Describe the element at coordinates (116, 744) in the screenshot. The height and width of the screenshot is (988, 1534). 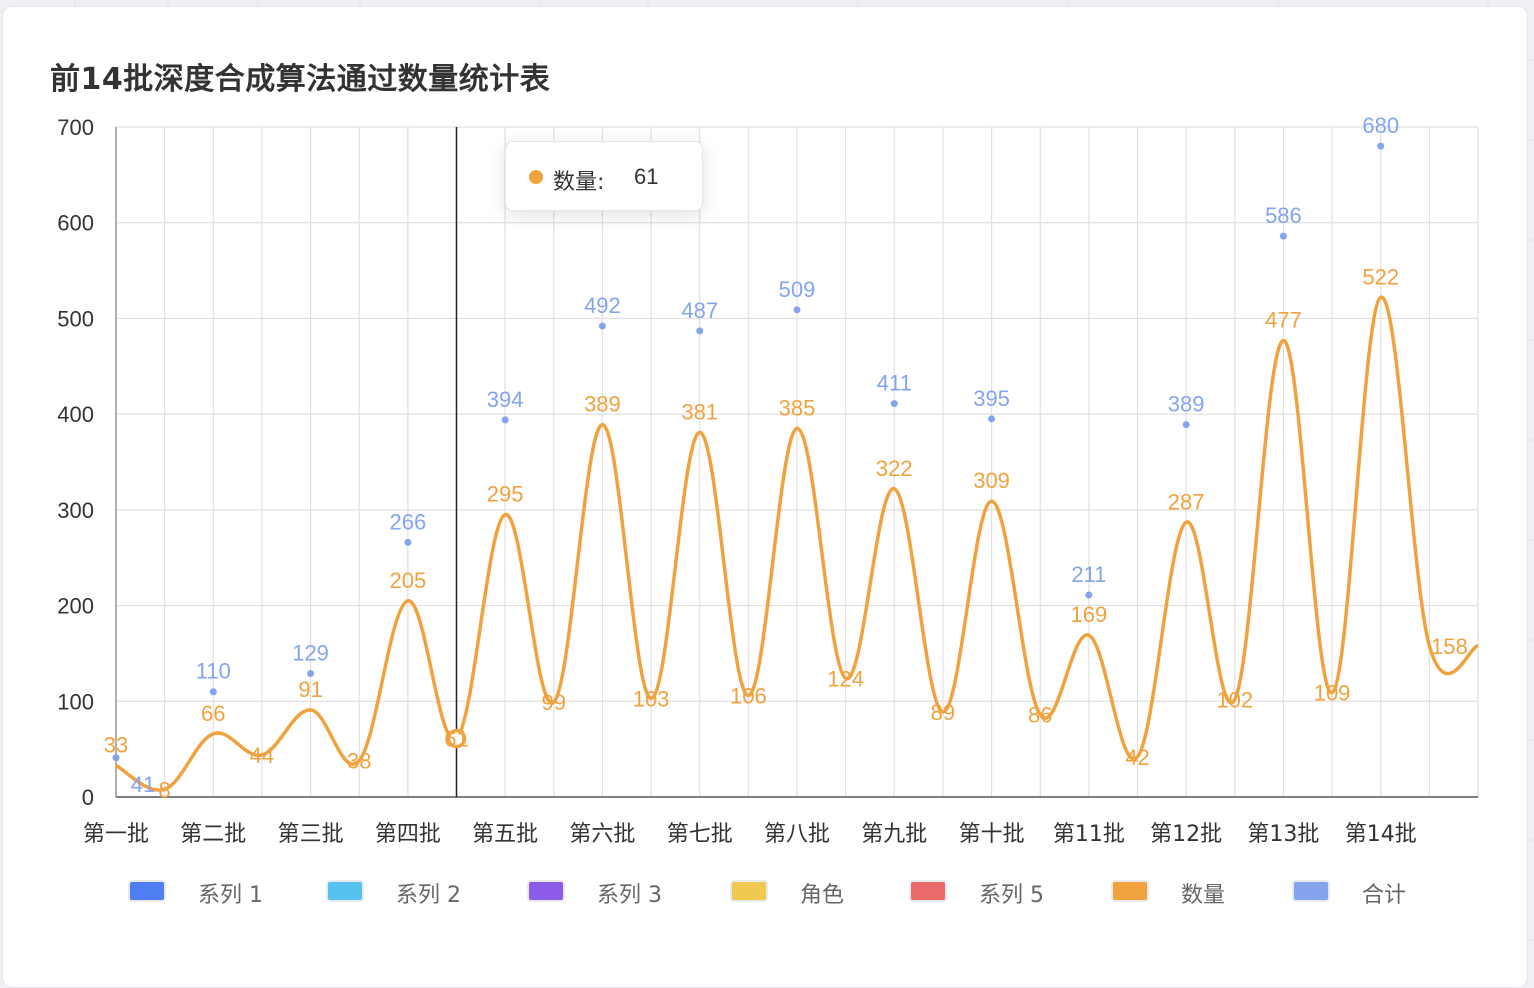
I see `data-label-数量: 33` at that location.